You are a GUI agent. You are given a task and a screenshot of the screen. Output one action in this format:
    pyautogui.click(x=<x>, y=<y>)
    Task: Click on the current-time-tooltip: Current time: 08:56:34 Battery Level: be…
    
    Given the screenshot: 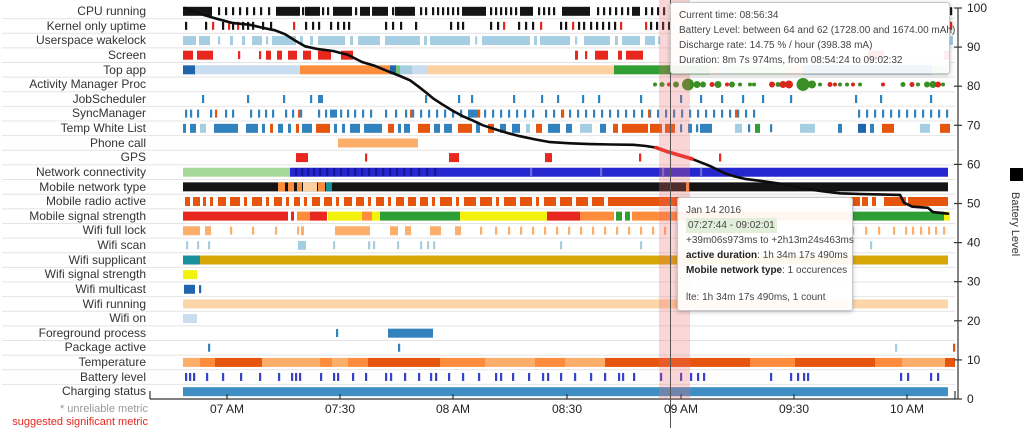 What is the action you would take?
    pyautogui.click(x=813, y=38)
    